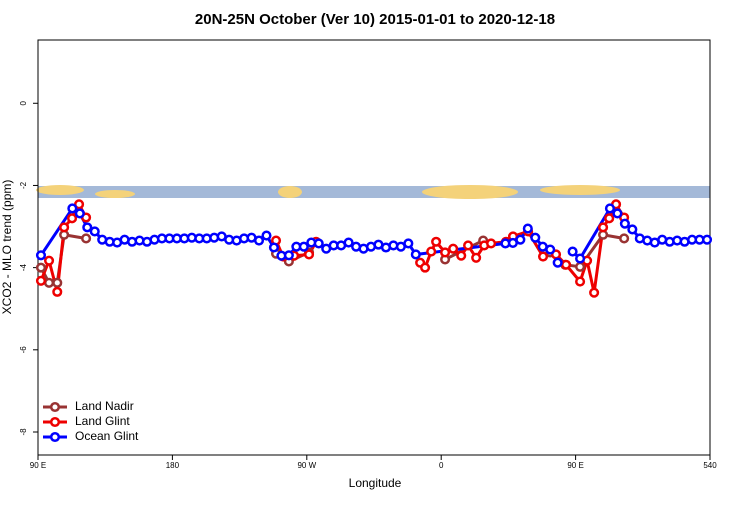 This screenshot has height=505, width=750. Describe the element at coordinates (23, 432) in the screenshot. I see `y-tick-label: -8` at that location.